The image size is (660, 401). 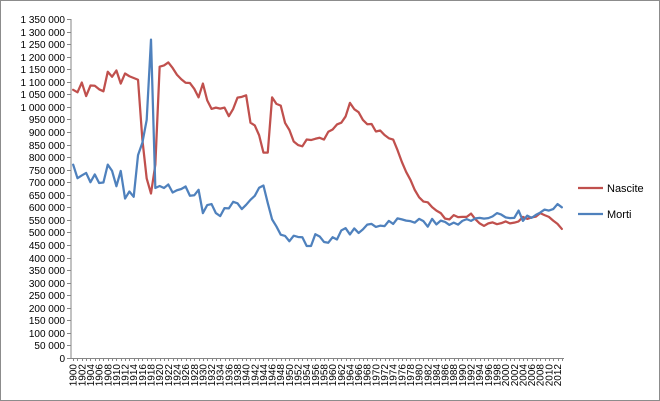 What do you see at coordinates (117, 375) in the screenshot?
I see `x-tick-label: 1910` at bounding box center [117, 375].